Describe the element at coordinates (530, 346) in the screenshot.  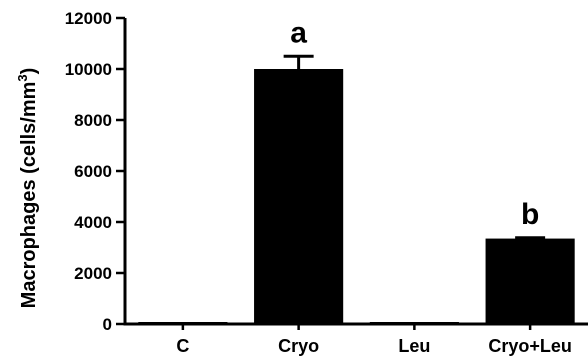
I see `x-tick-label: Cryo+Leu` at that location.